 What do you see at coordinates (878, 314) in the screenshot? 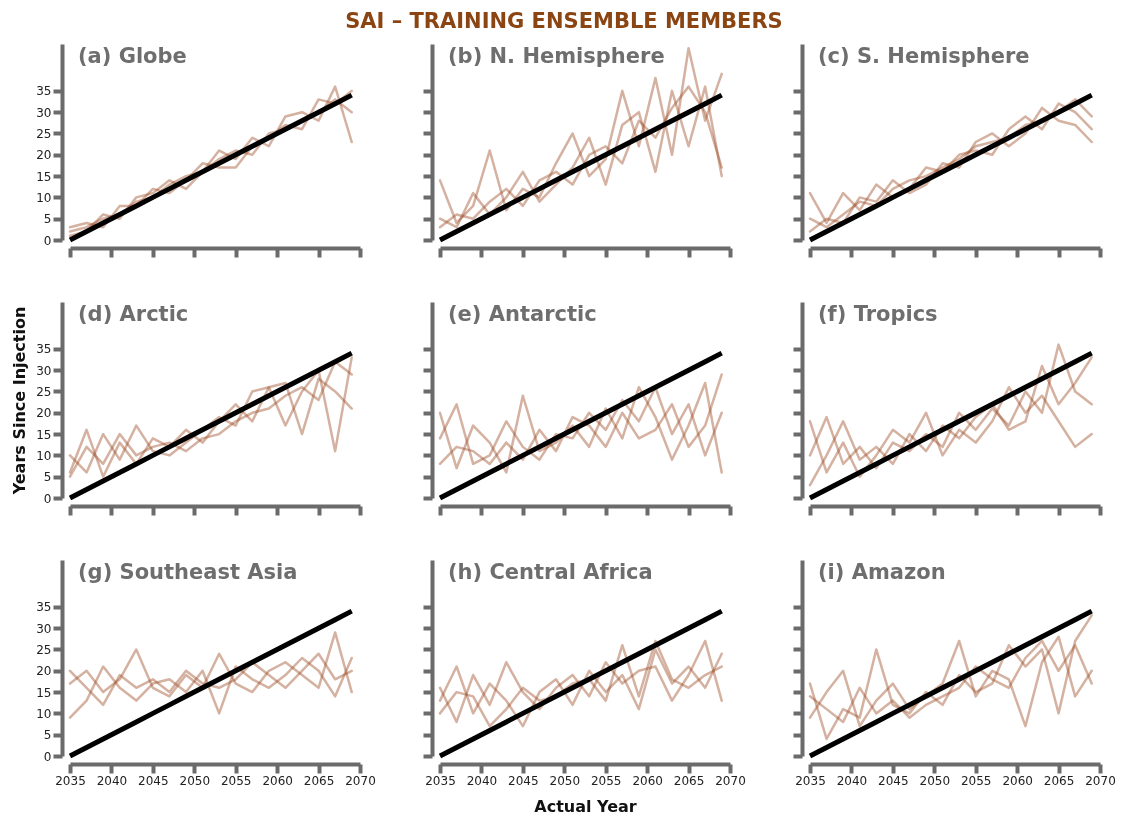
I see `chart-title: (f) Tropics` at bounding box center [878, 314].